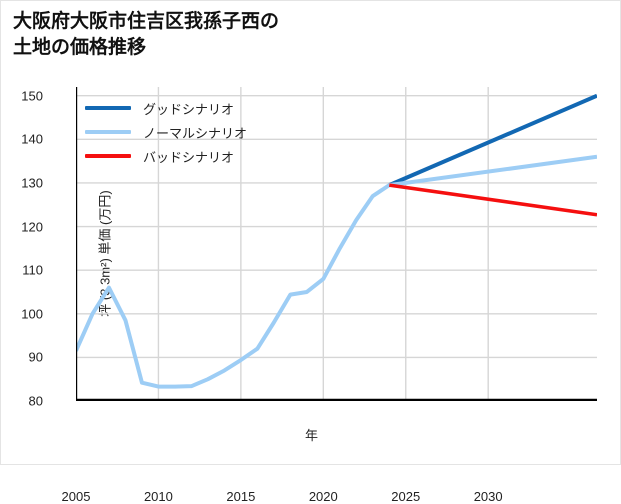 The height and width of the screenshot is (504, 621). I want to click on y-tick-label: 120, so click(32, 227).